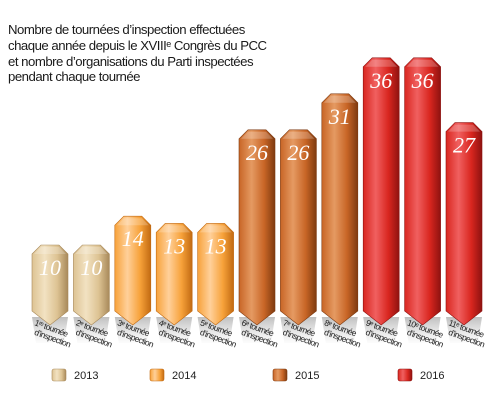 This screenshot has height=404, width=501. What do you see at coordinates (74, 77) in the screenshot?
I see `title-line: pendant chaque tournée` at bounding box center [74, 77].